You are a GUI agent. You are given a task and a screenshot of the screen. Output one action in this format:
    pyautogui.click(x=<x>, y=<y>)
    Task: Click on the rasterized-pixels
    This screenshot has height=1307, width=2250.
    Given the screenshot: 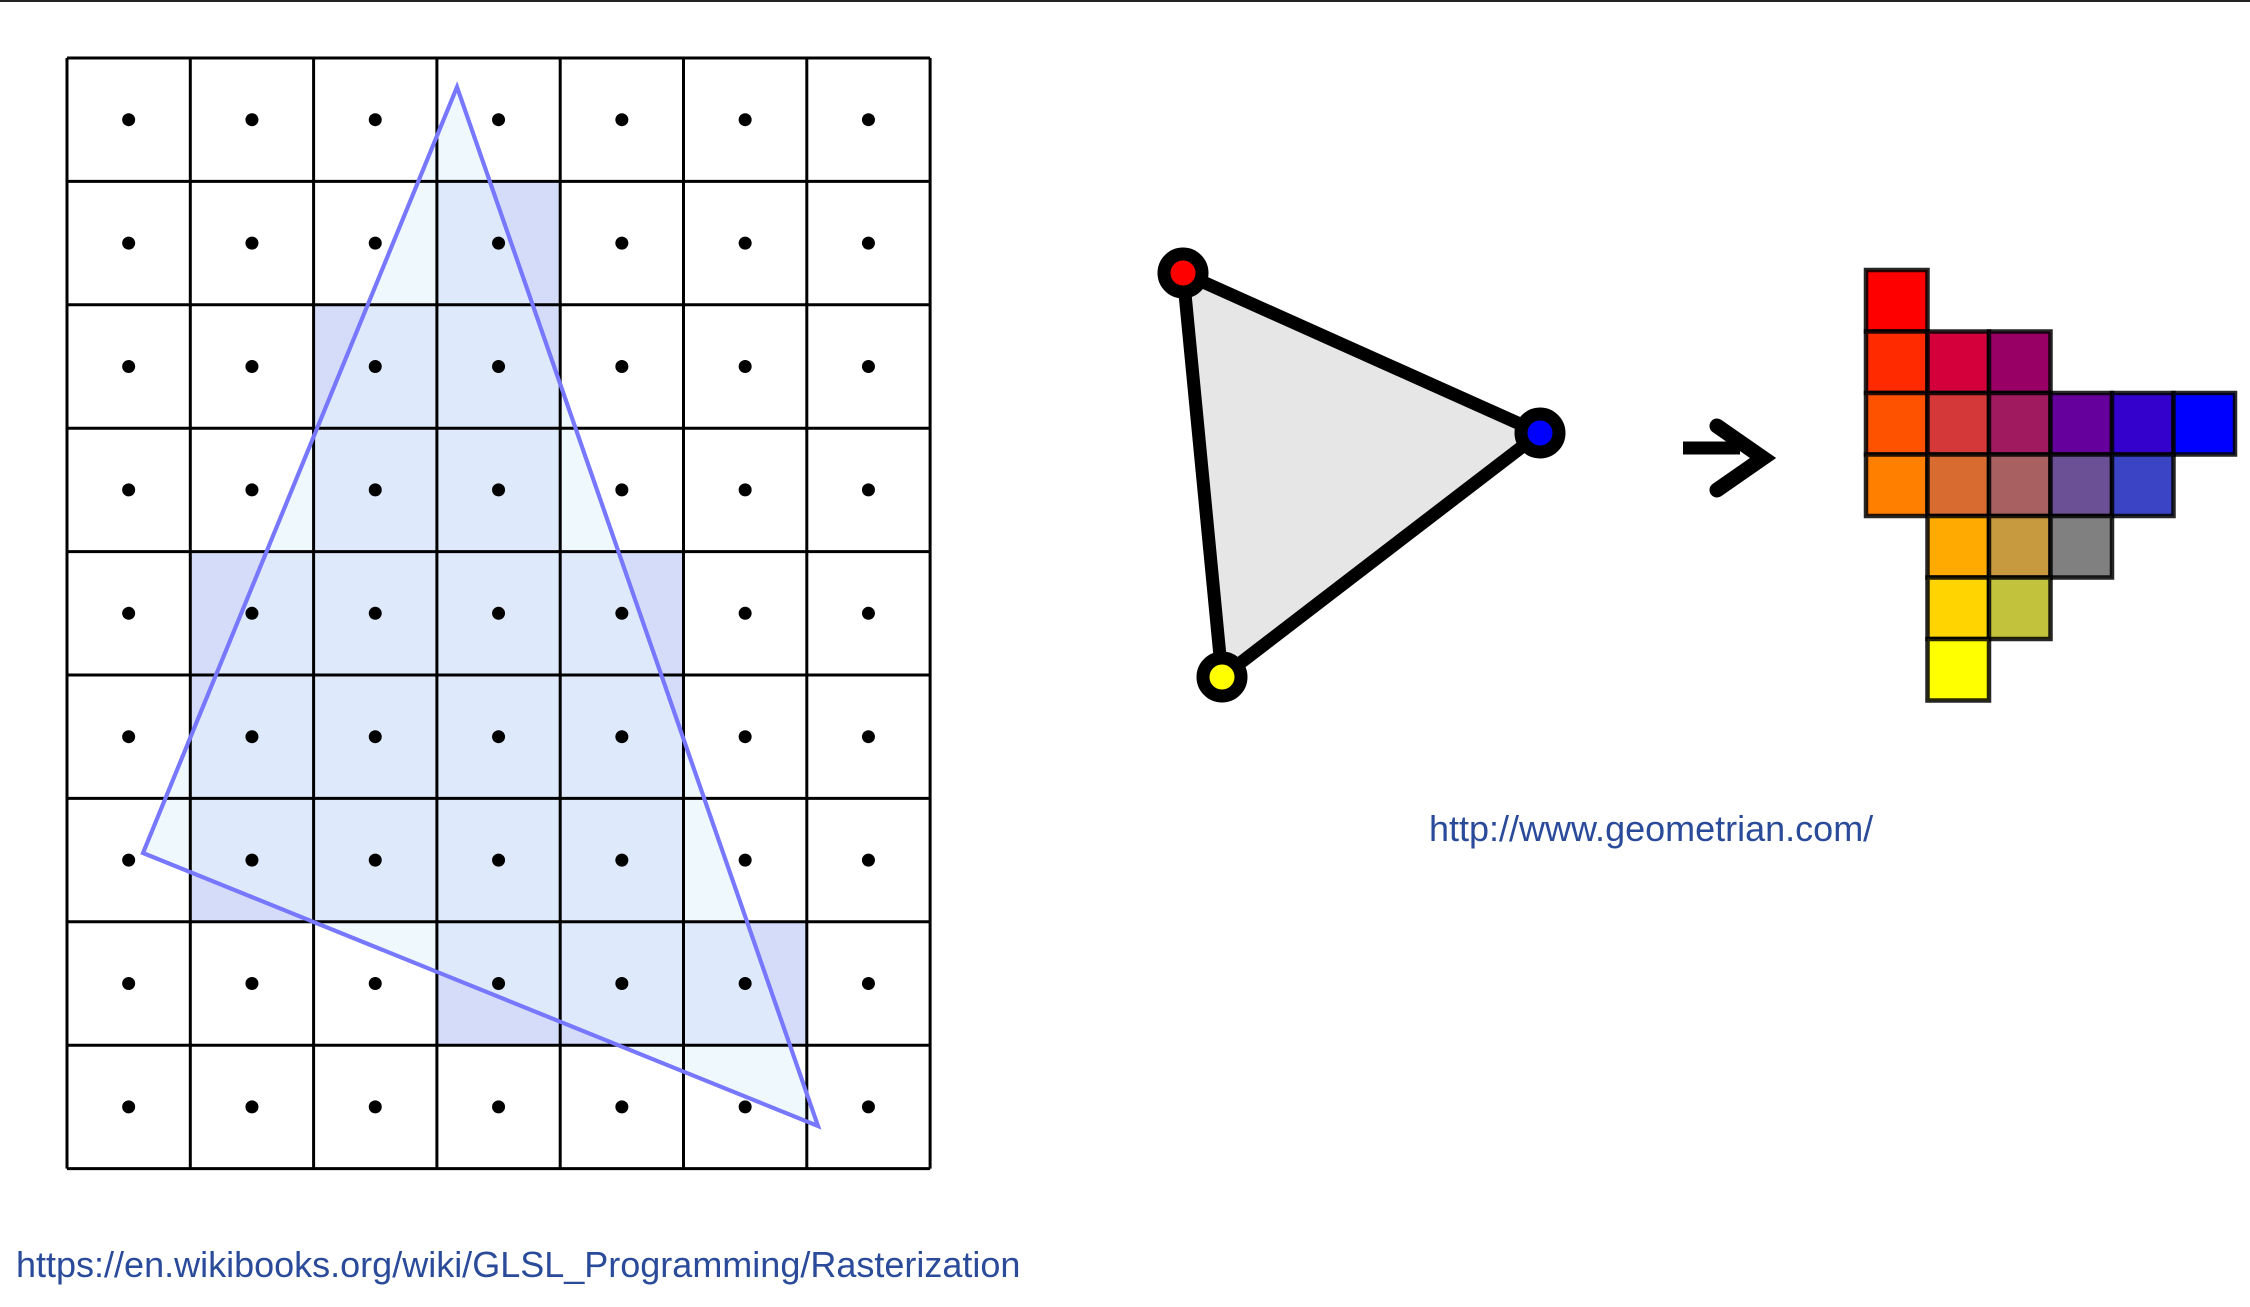 What is the action you would take?
    pyautogui.click(x=2050, y=485)
    